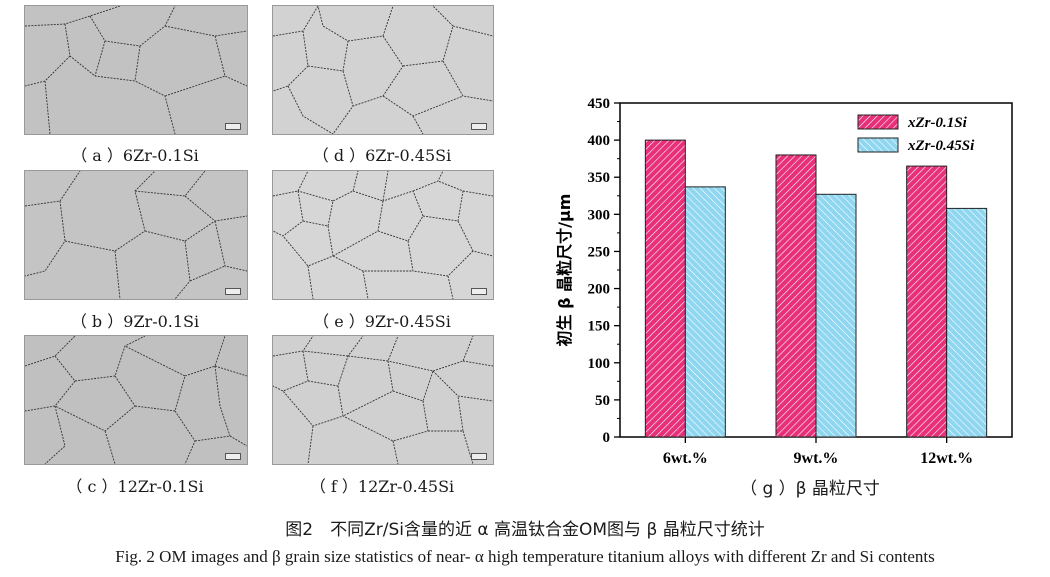 Image resolution: width=1050 pixels, height=577 pixels. Describe the element at coordinates (525, 530) in the screenshot. I see `figure-title-cn: 图2 不同Zr/Si含量的近 α 高温钛合金OM图与 β 晶粒尺寸统计` at that location.